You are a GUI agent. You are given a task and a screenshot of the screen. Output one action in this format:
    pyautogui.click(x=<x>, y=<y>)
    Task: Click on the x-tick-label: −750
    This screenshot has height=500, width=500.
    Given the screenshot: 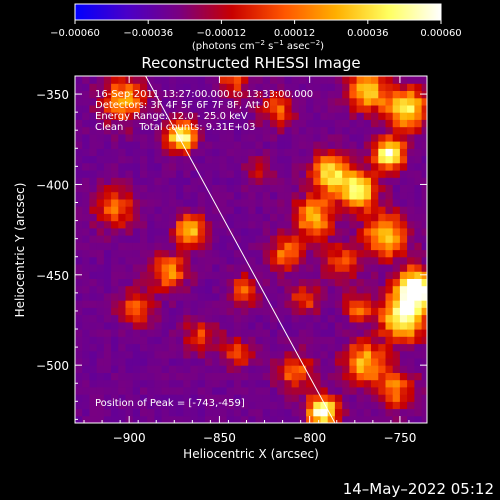 What is the action you would take?
    pyautogui.click(x=399, y=438)
    